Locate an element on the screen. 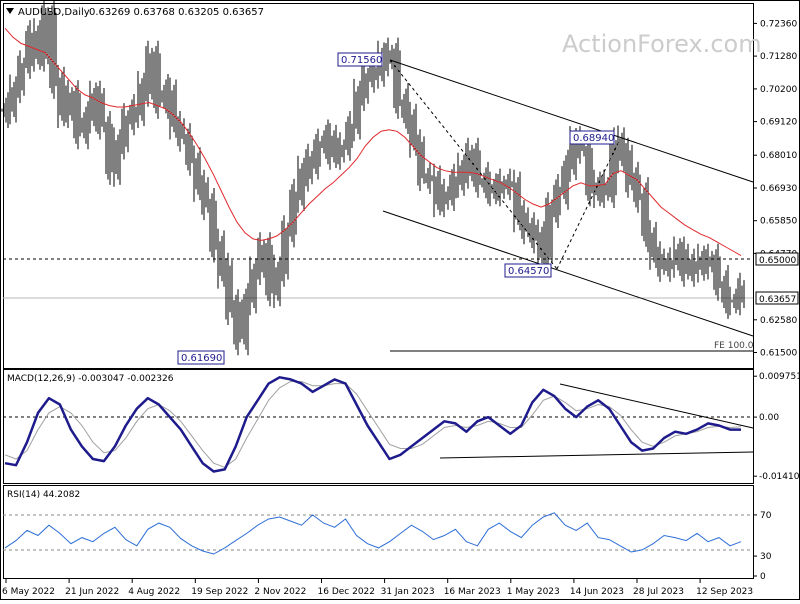  rsi-series-layer is located at coordinates (373, 533).